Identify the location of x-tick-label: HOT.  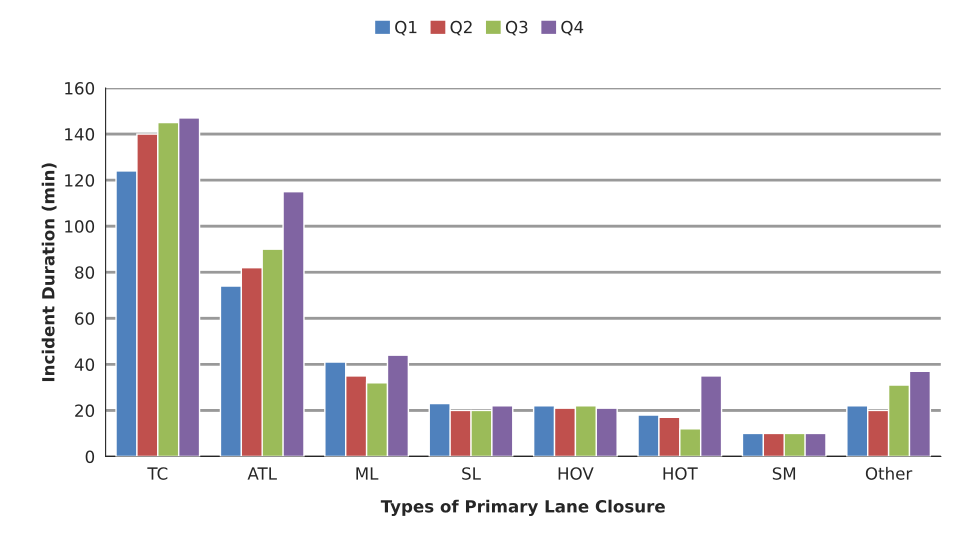
(681, 473).